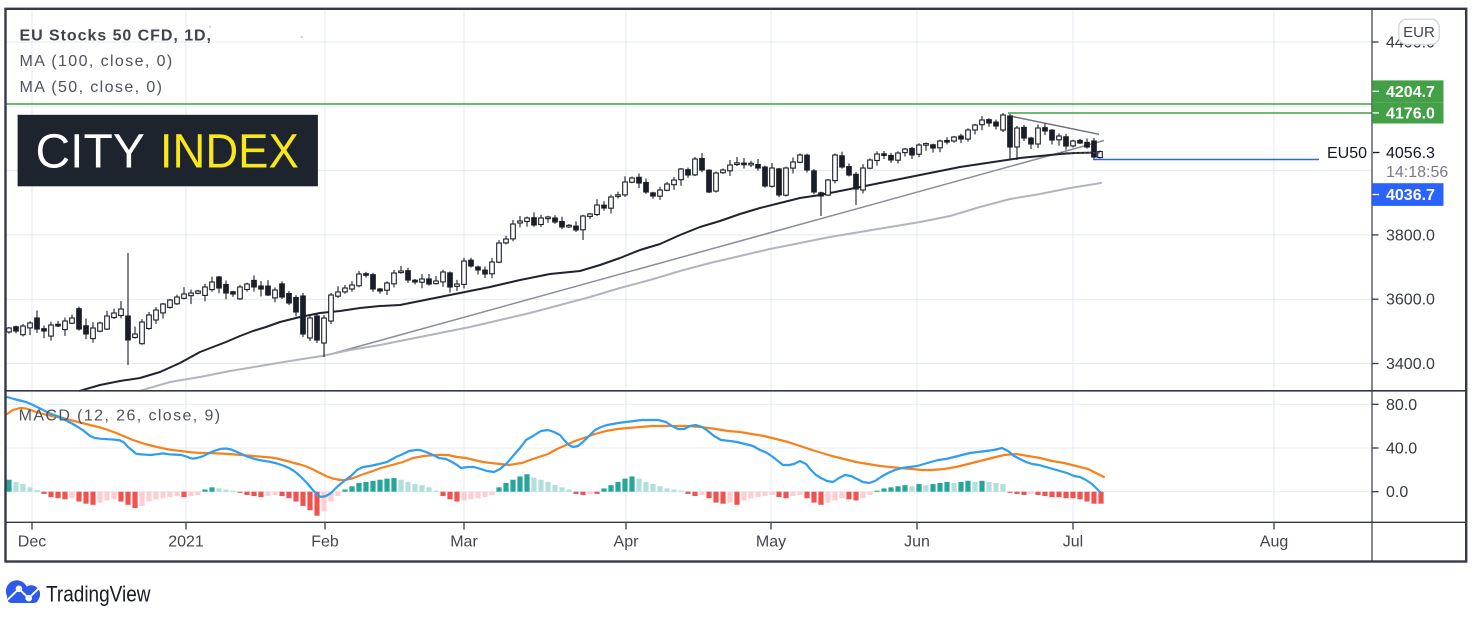 This screenshot has height=619, width=1476. What do you see at coordinates (1410, 114) in the screenshot?
I see `svg-text: 4176.0` at bounding box center [1410, 114].